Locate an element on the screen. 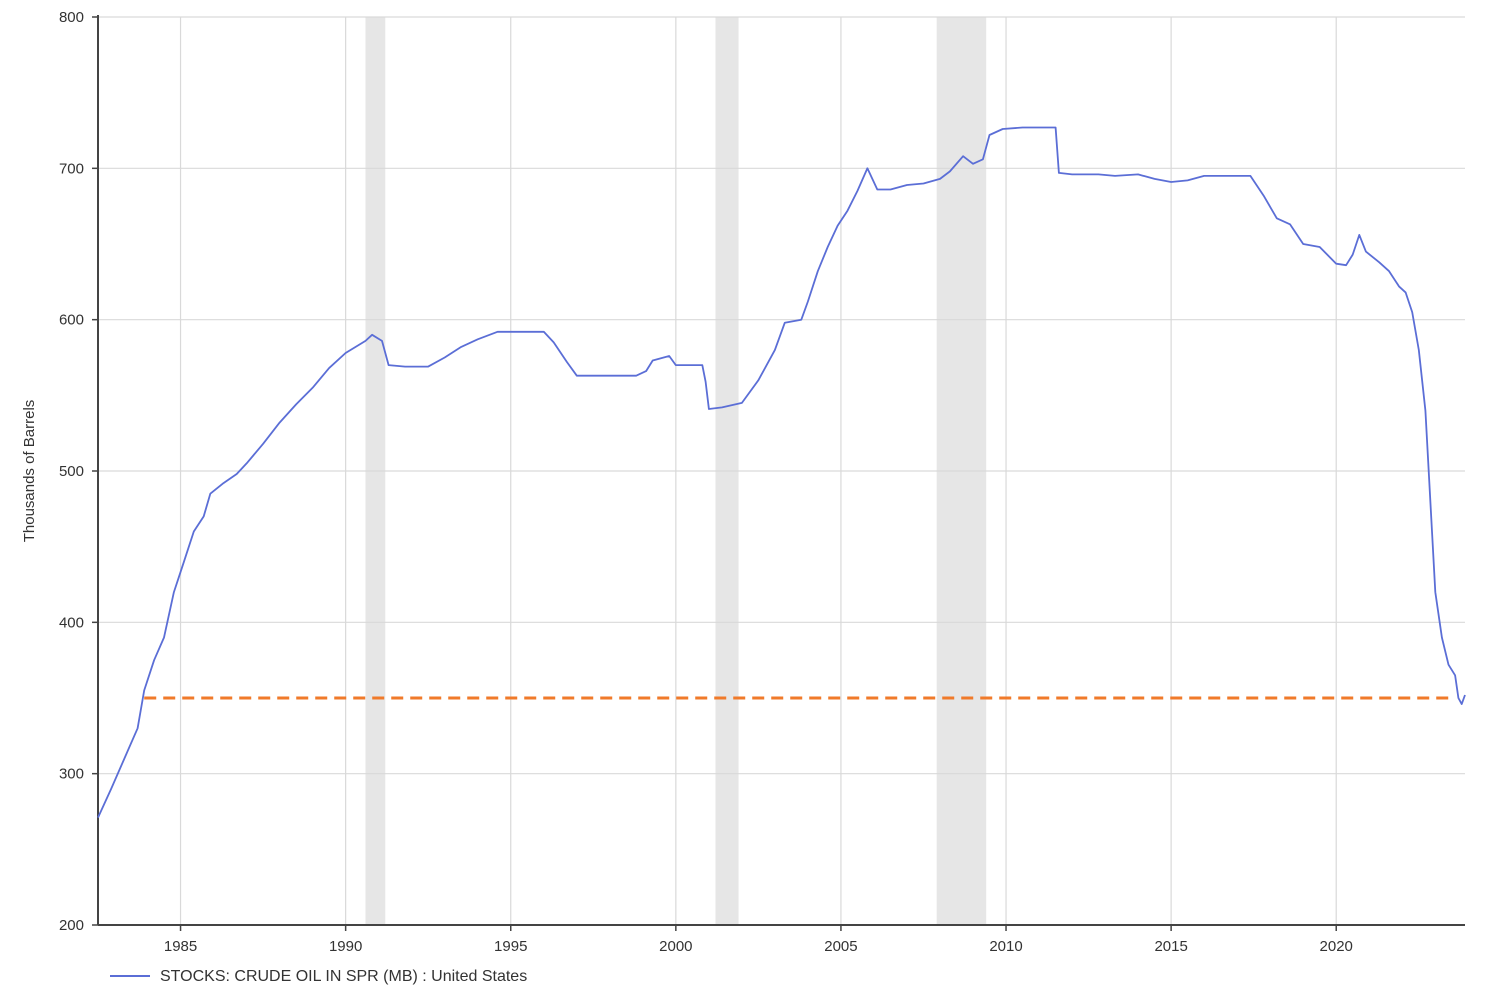 This screenshot has width=1488, height=993. y-tick-label: 600 is located at coordinates (71, 320).